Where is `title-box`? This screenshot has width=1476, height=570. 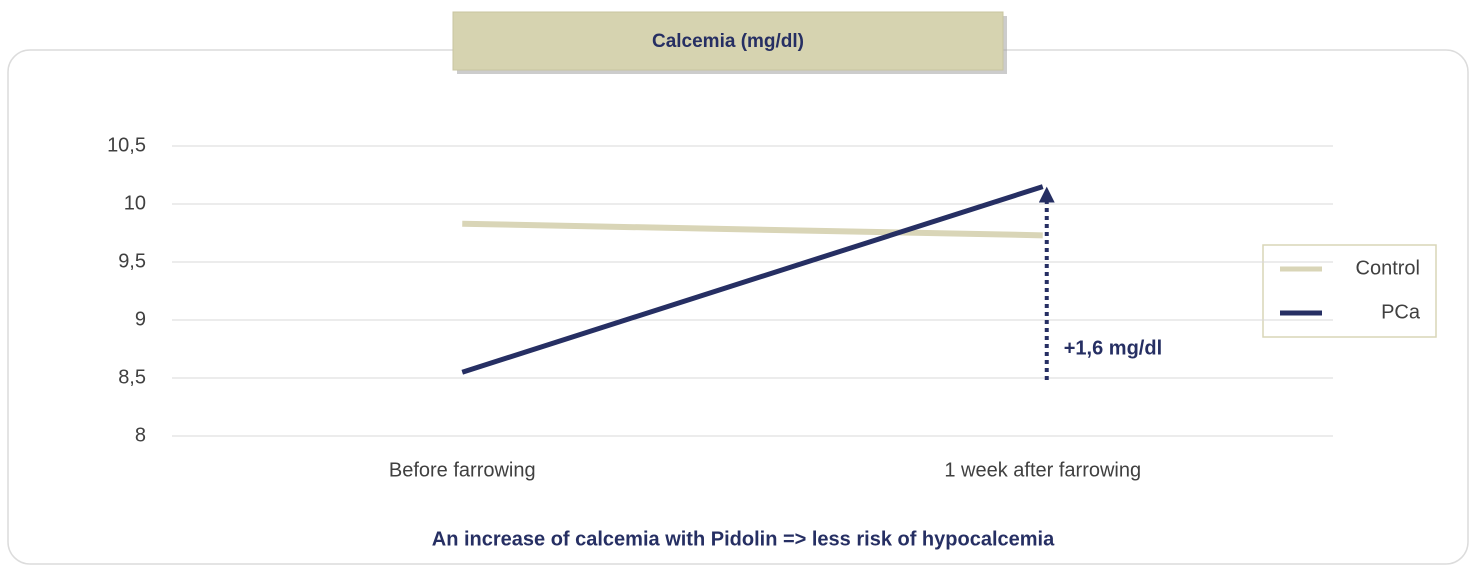 title-box is located at coordinates (728, 41).